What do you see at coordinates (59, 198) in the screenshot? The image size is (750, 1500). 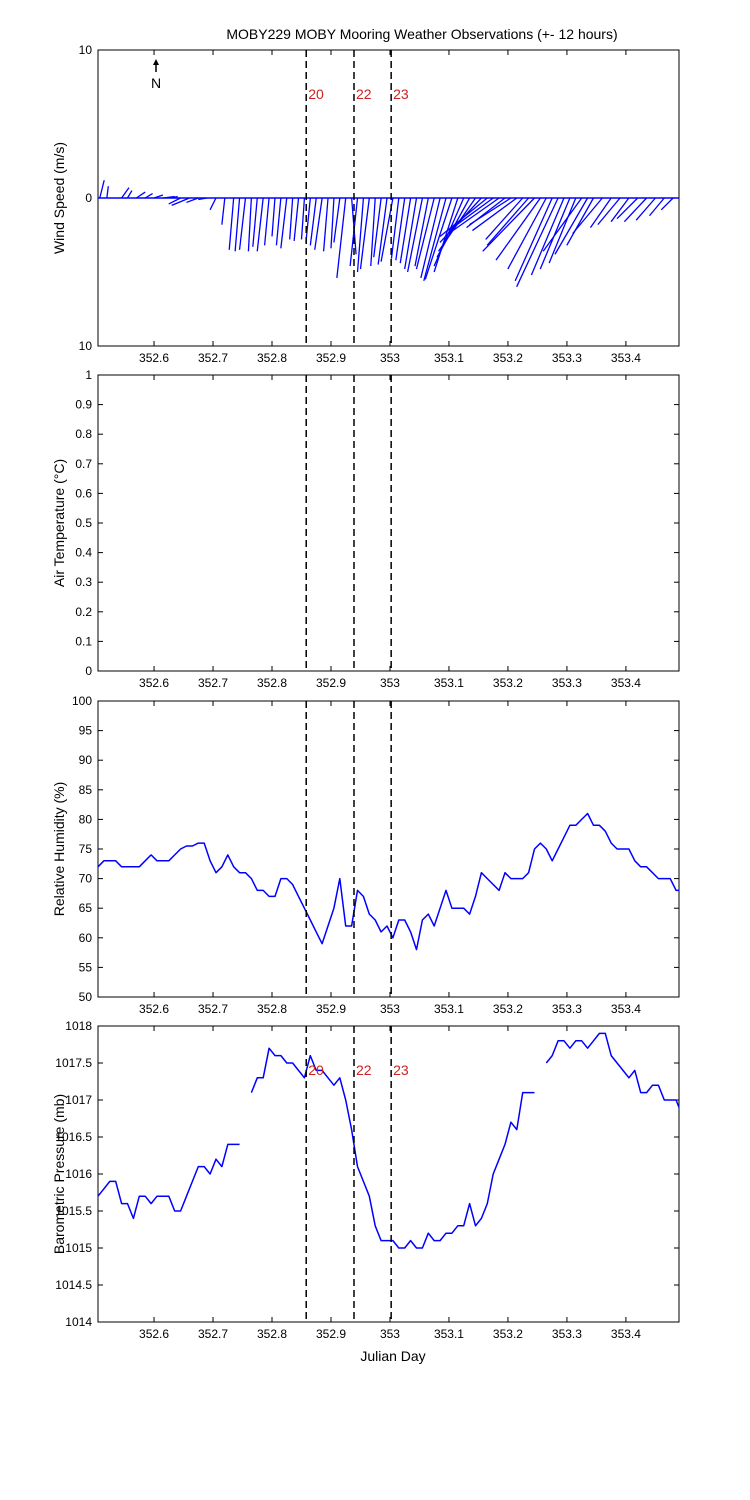 I see `y-axis-label: Wind Speed (m/s)` at bounding box center [59, 198].